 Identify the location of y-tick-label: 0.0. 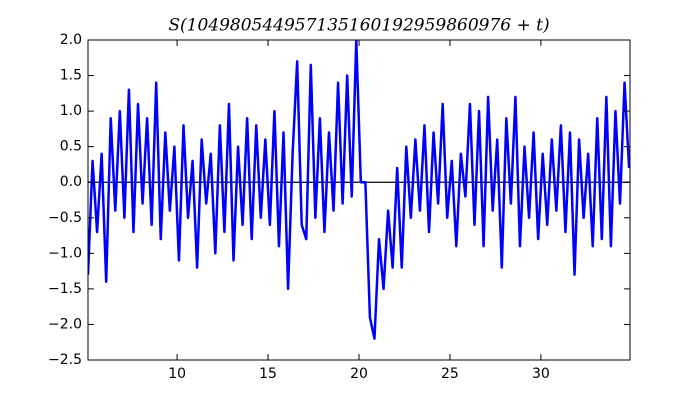
(71, 182).